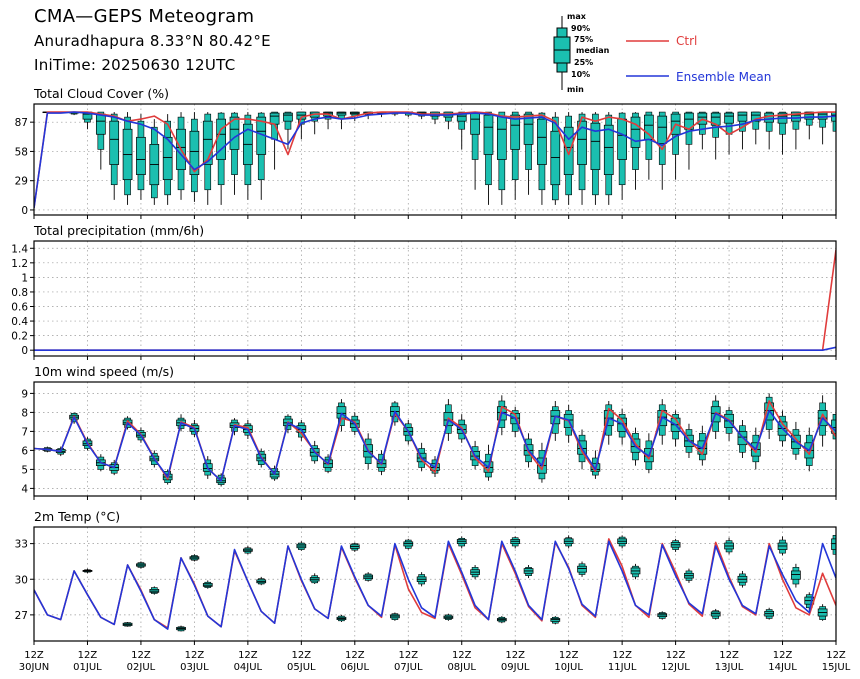 The height and width of the screenshot is (679, 860). I want to click on y-tick-label: 0.8, so click(19, 293).